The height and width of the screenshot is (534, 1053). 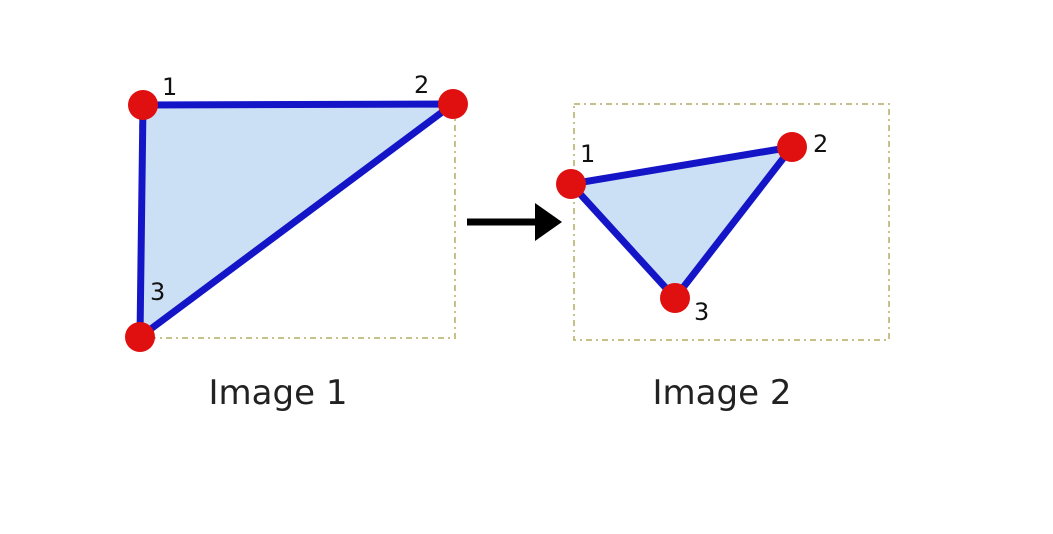 I want to click on image1-vertex-label-2: 2, so click(x=421, y=85).